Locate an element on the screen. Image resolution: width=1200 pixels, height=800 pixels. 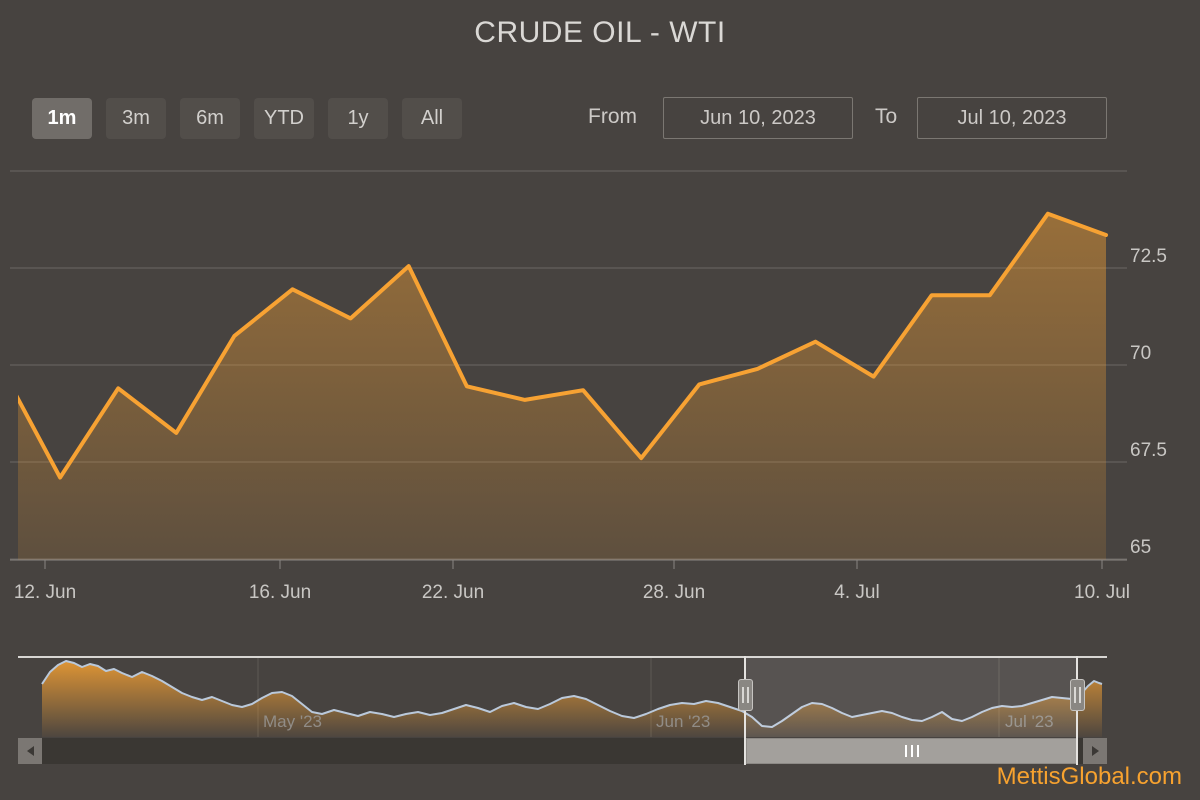
month-label-jul: Jul '23 is located at coordinates (1029, 721).